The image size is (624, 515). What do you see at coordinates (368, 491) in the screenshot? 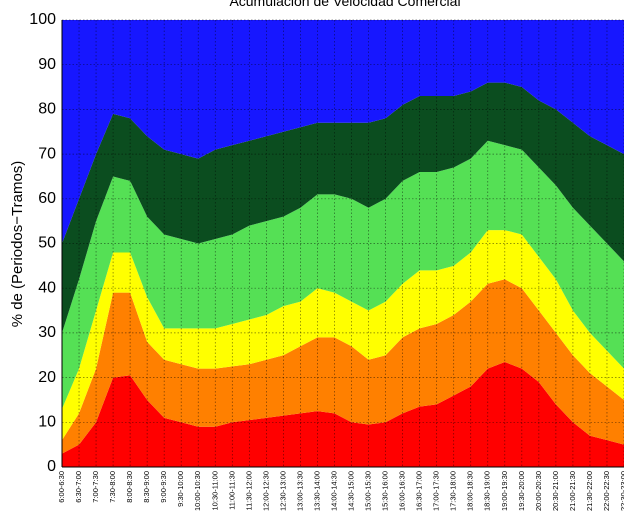
I see `x-tick-label: 15:00-15:30` at bounding box center [368, 491].